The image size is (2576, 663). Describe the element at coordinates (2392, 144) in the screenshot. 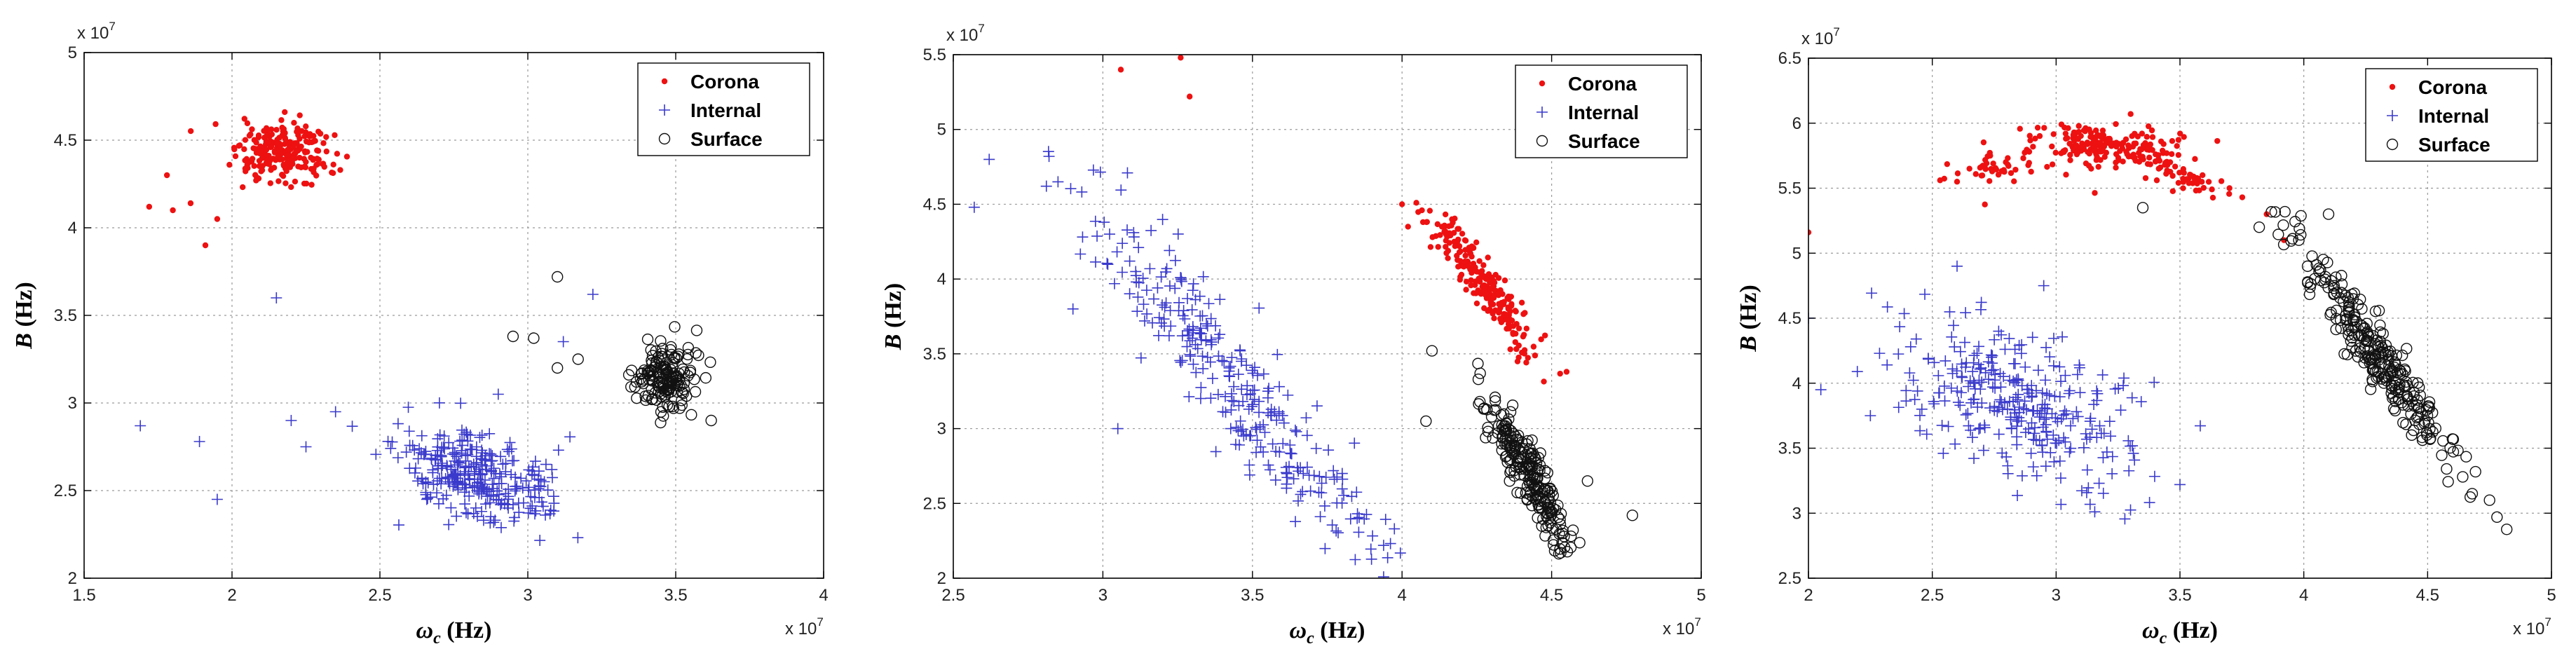

I see `legend-surface-marker` at that location.